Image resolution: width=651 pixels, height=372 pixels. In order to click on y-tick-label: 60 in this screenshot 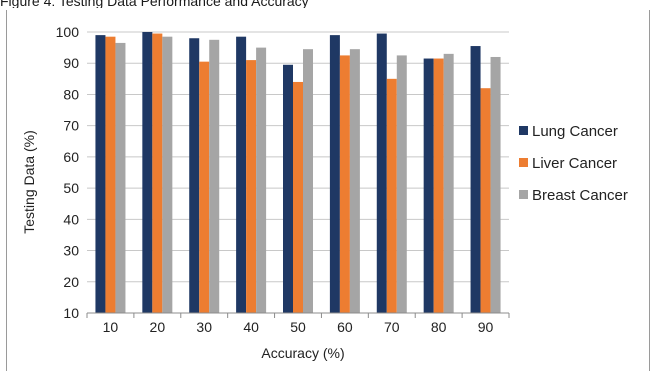, I will do `click(71, 157)`.